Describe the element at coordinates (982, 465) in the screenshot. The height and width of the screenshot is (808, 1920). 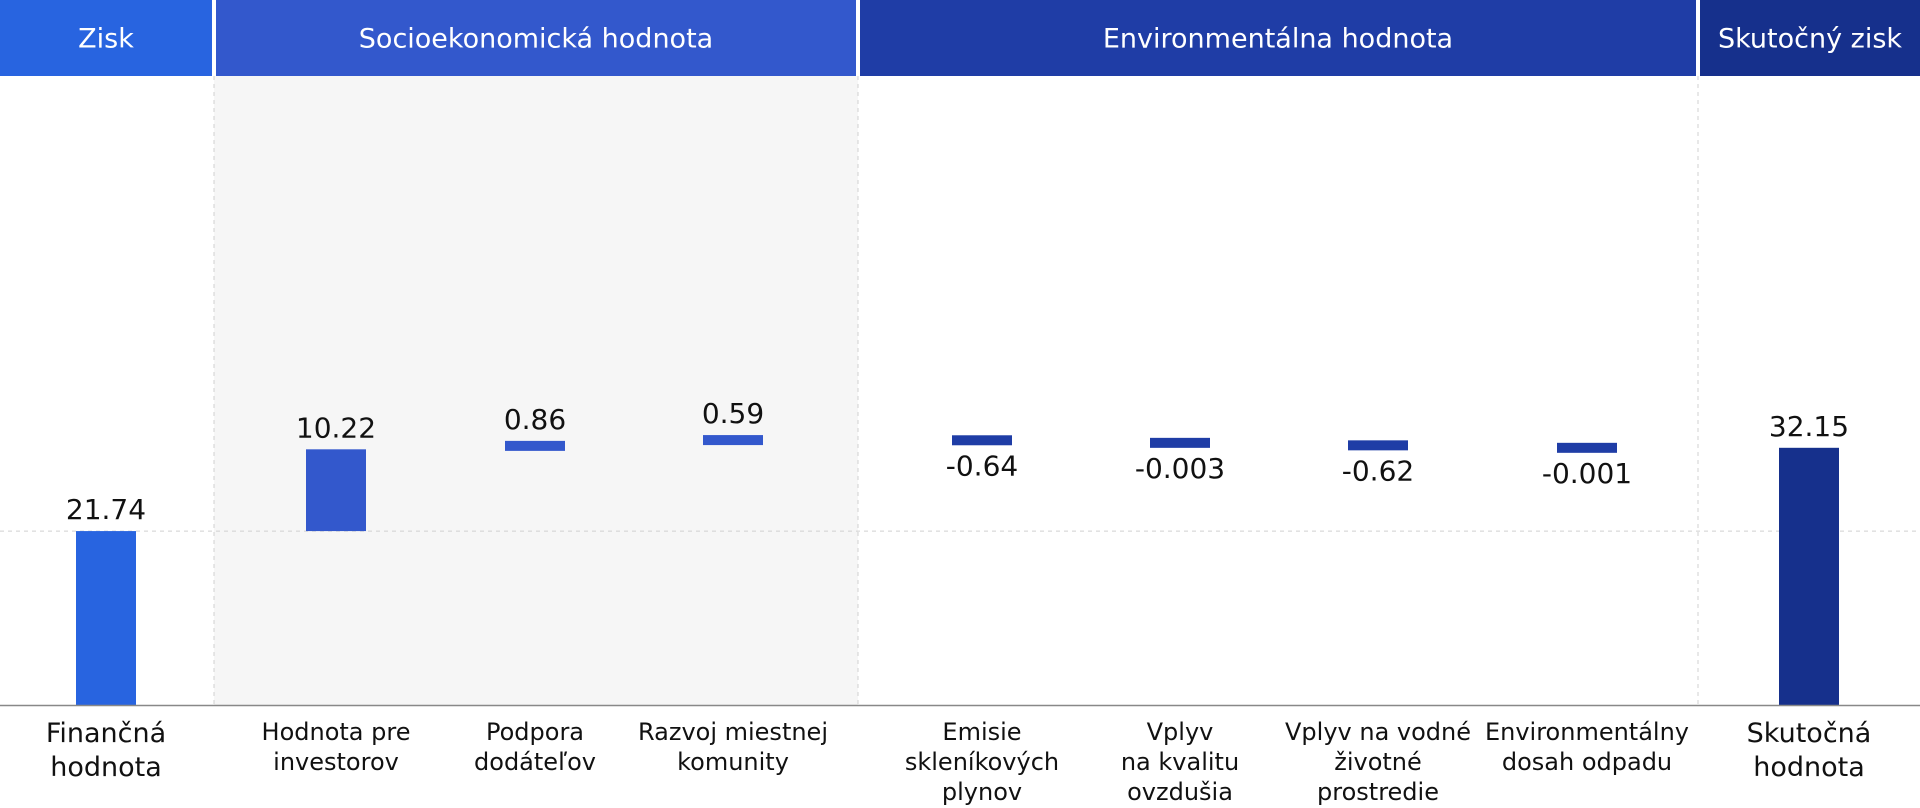
I see `value-label-5: -0.64` at that location.